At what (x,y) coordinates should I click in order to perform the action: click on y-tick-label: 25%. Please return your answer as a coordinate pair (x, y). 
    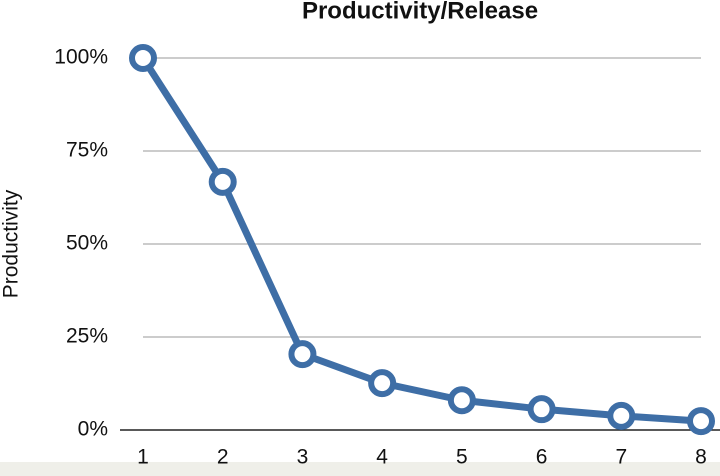
    Looking at the image, I should click on (87, 336).